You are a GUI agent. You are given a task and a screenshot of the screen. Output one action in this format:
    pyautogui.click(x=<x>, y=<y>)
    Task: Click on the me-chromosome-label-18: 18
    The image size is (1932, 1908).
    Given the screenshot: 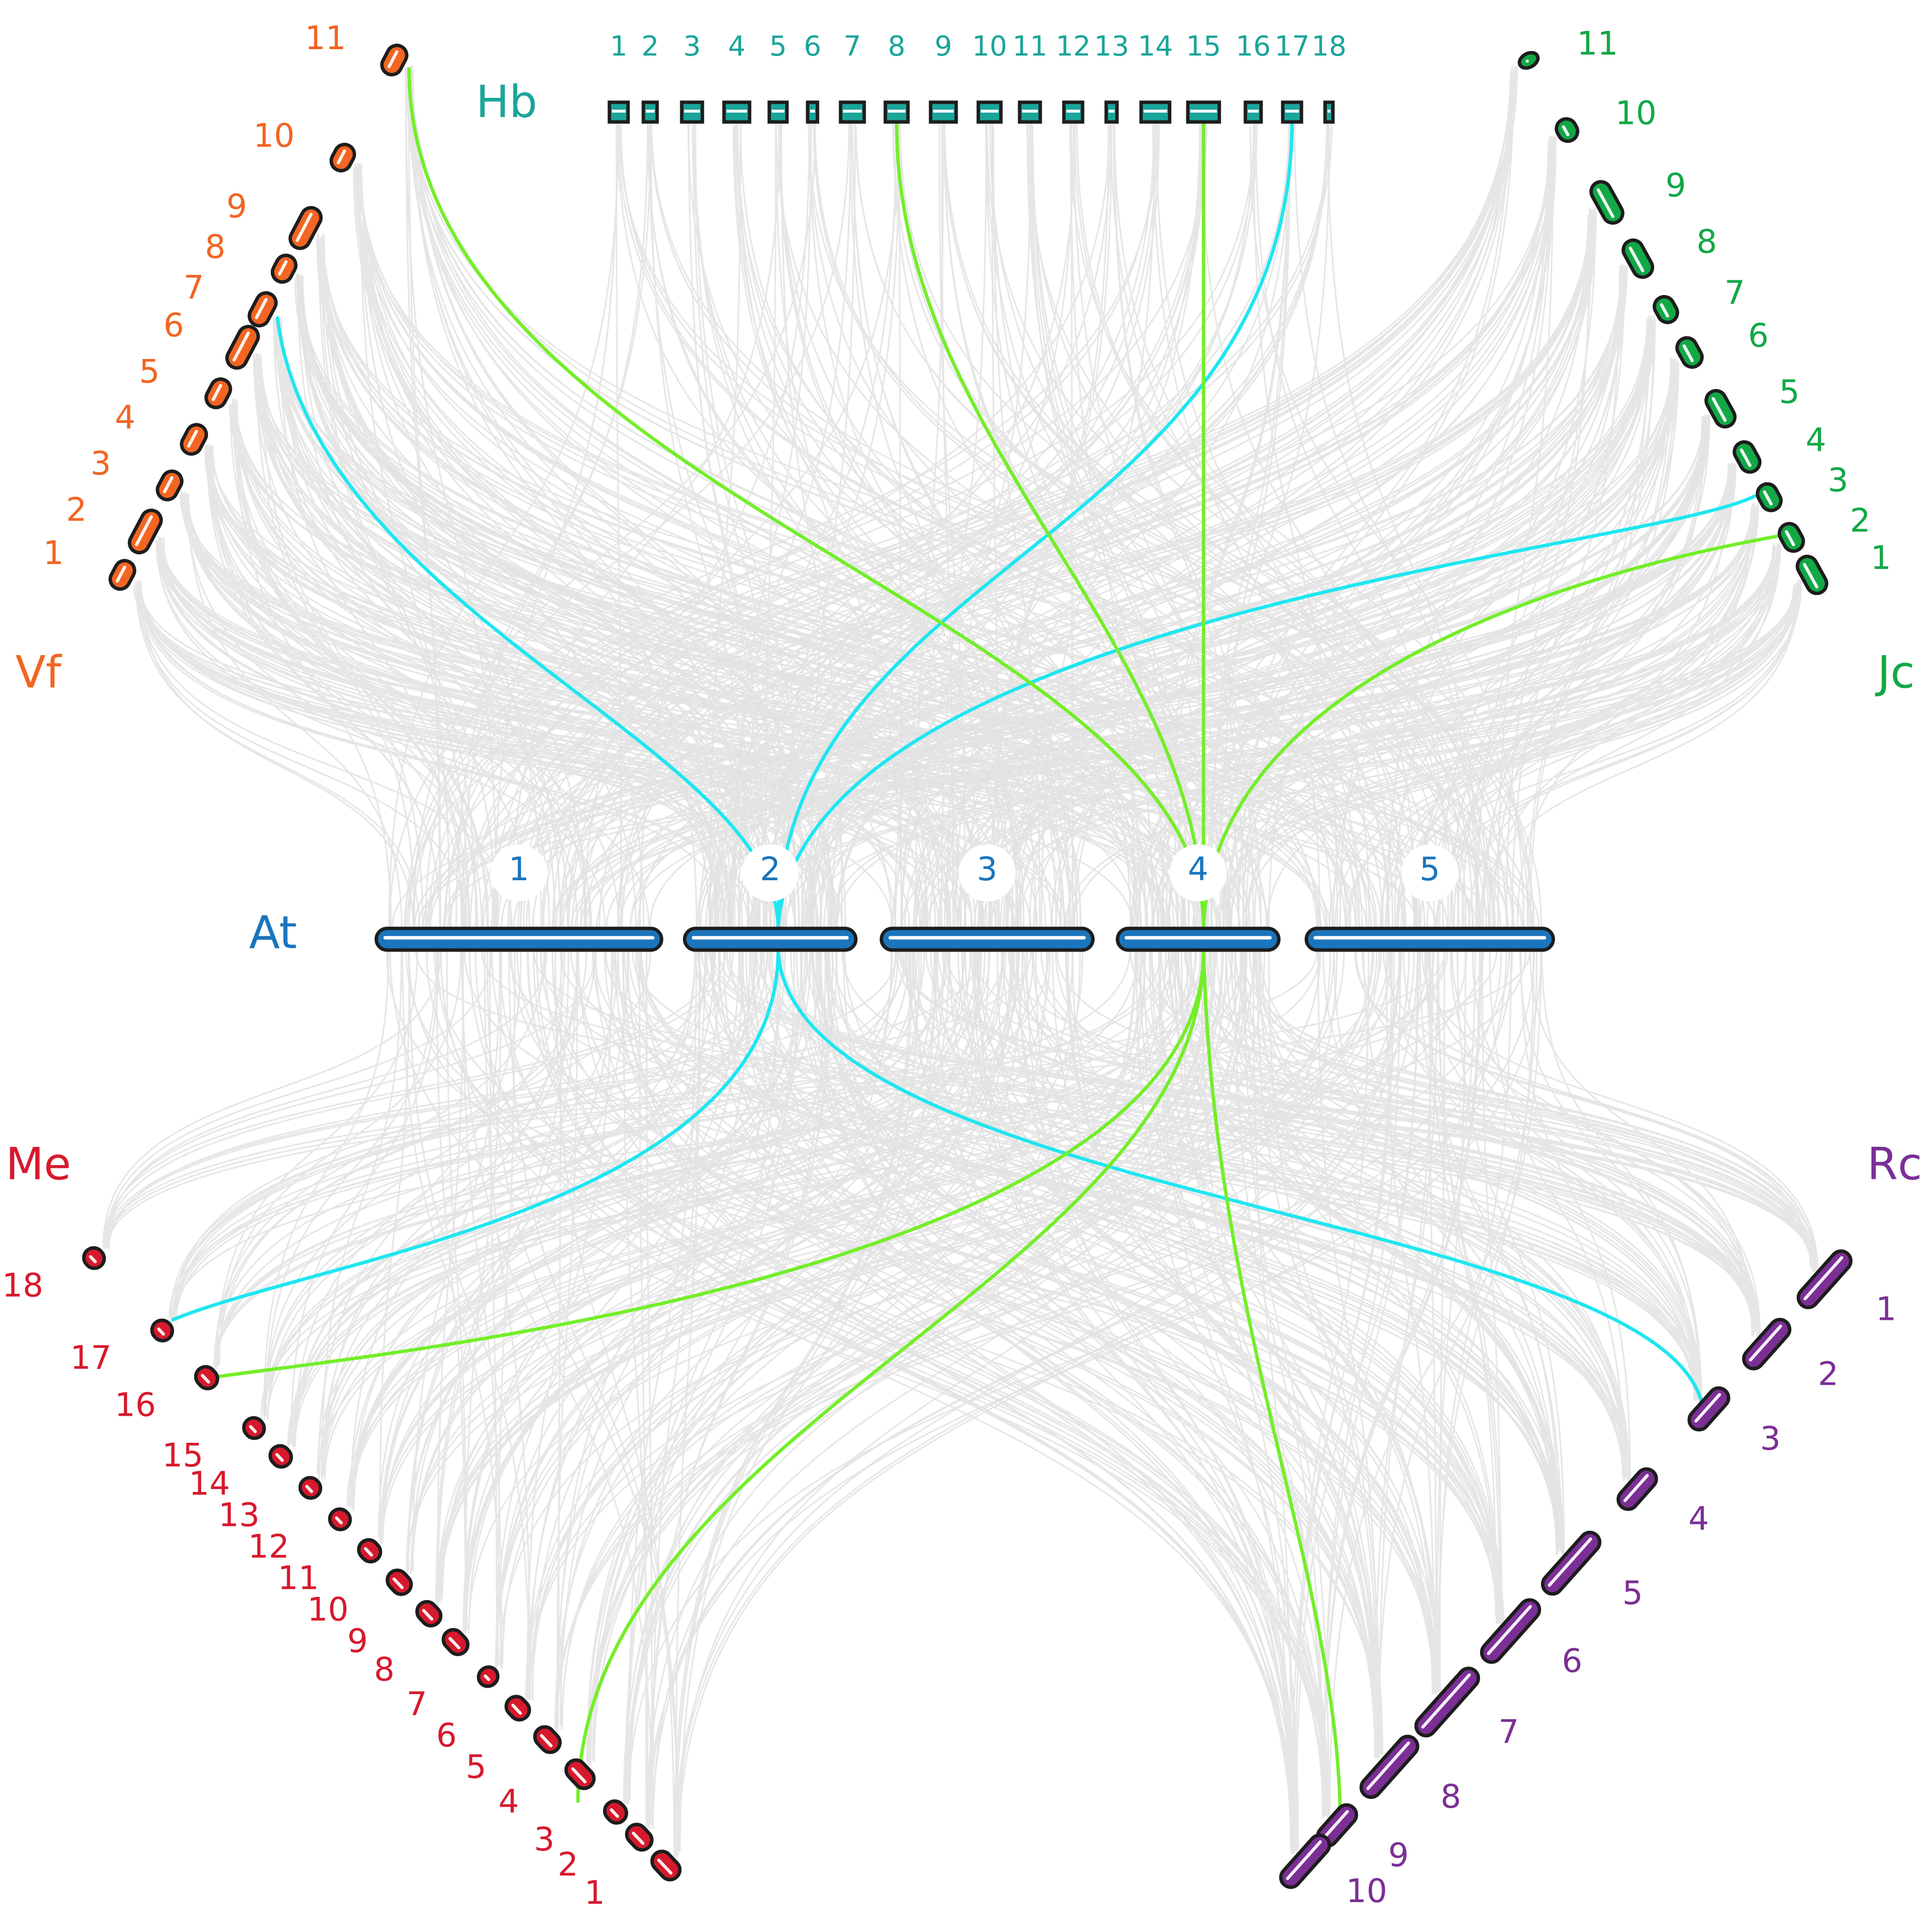 What is the action you would take?
    pyautogui.click(x=22, y=1285)
    